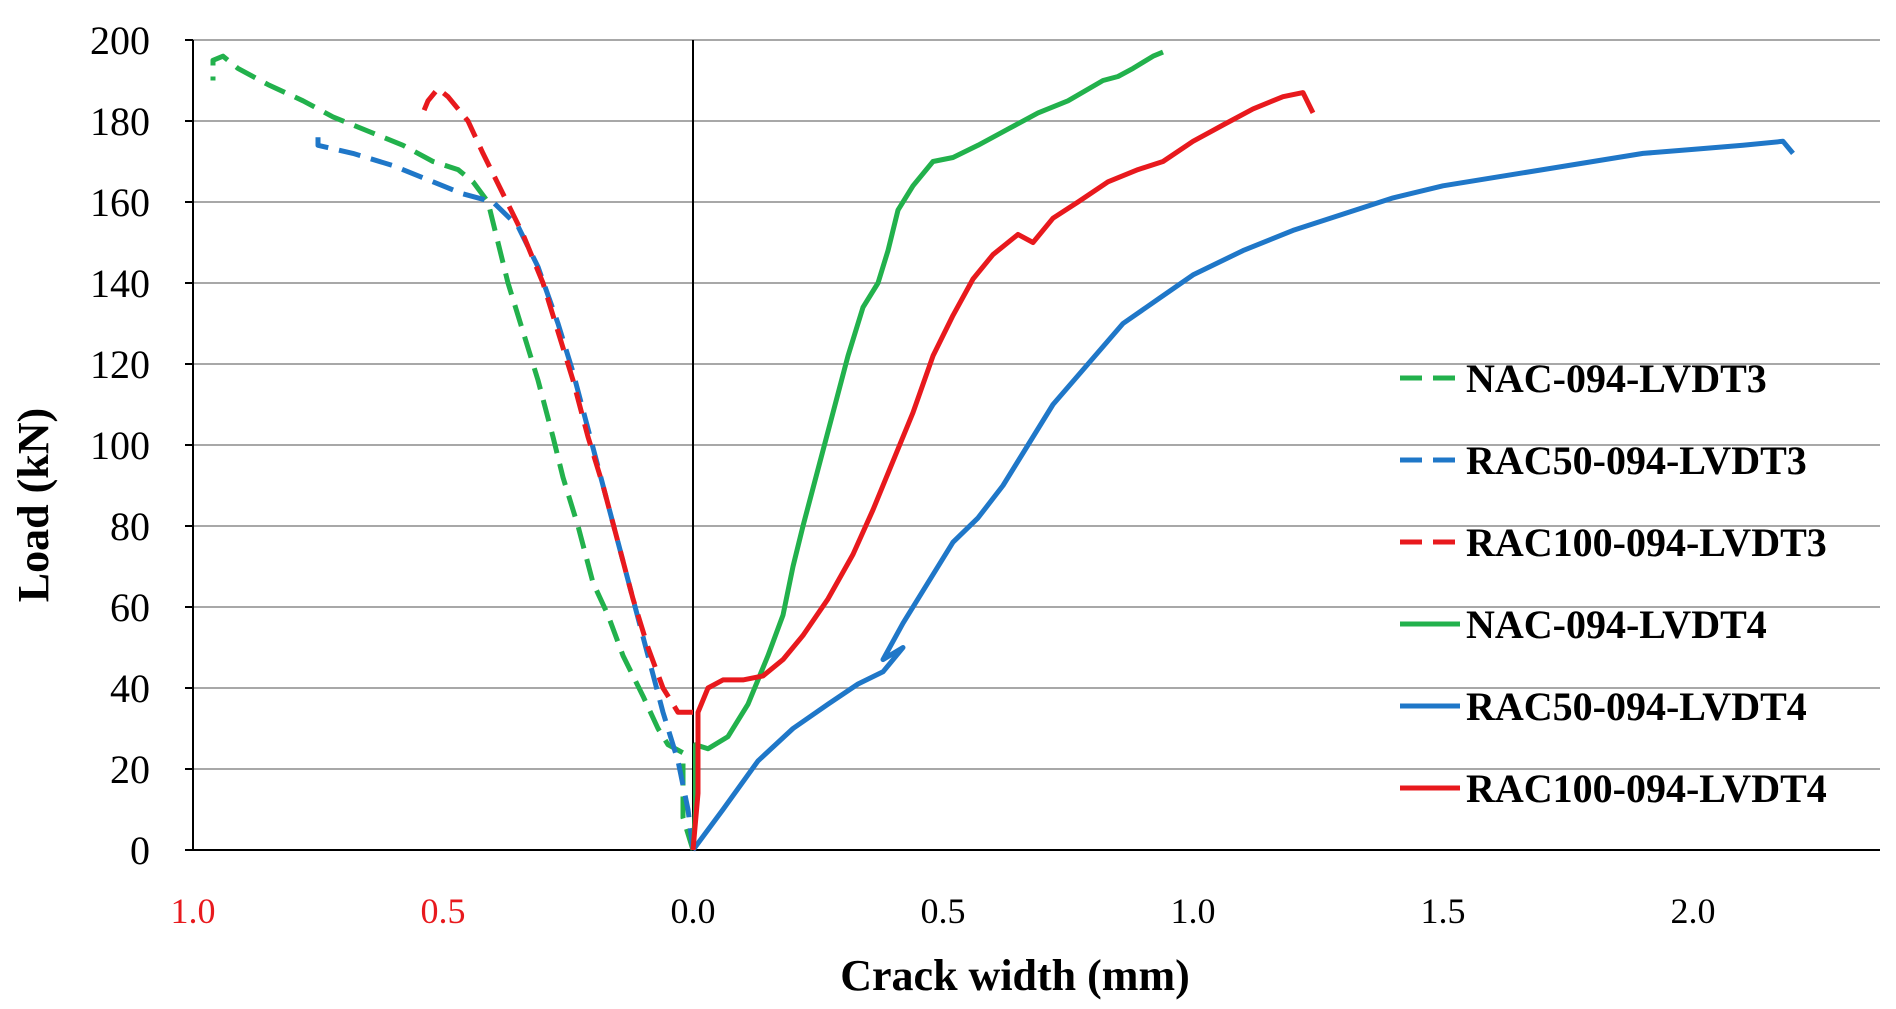 The width and height of the screenshot is (1896, 1009). I want to click on legend-label: RAC50-094-LVDT3, so click(1636, 460).